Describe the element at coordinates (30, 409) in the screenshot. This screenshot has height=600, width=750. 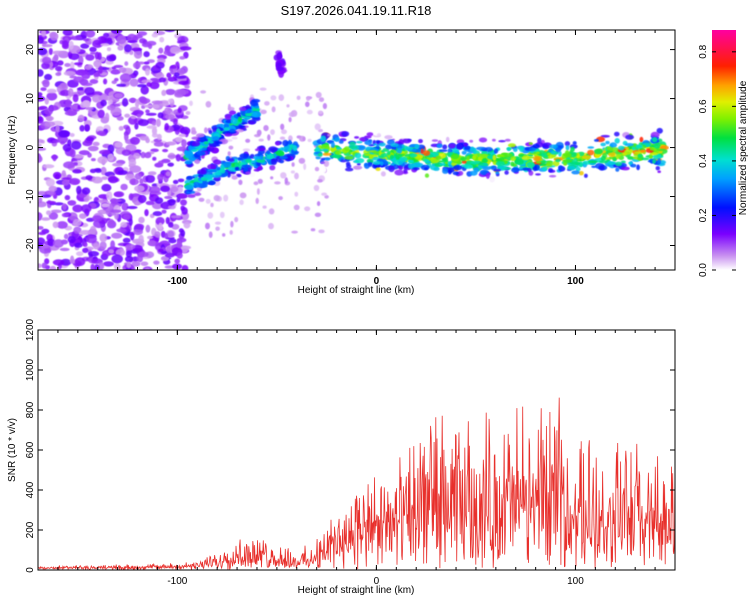
I see `y-tick-label: 800` at that location.